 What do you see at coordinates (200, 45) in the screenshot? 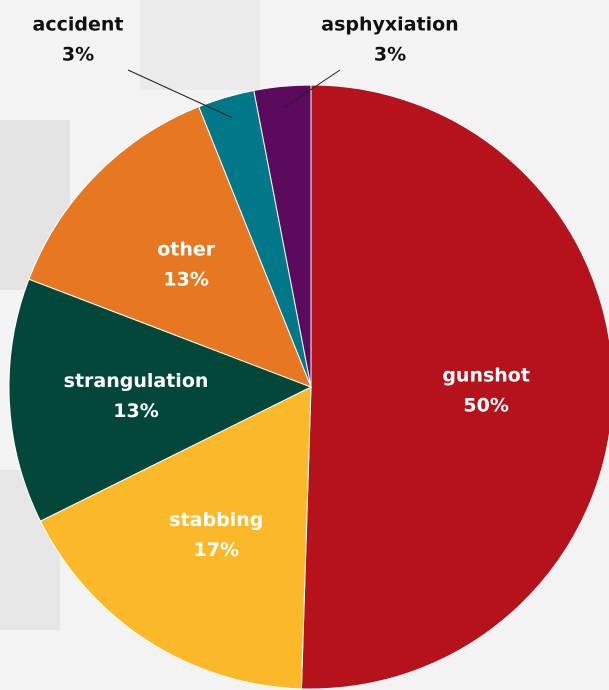
I see `background-photo` at bounding box center [200, 45].